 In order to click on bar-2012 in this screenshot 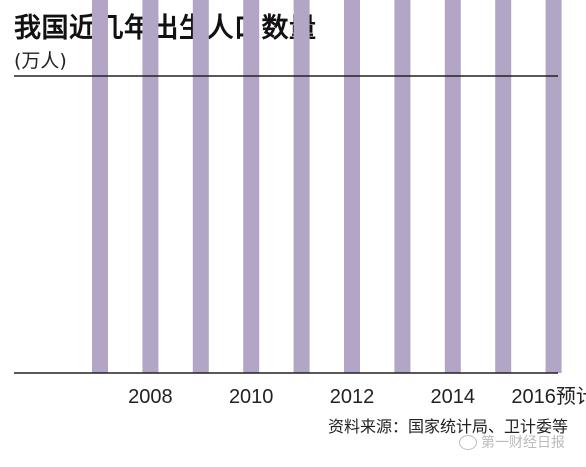, I will do `click(352, 186)`.